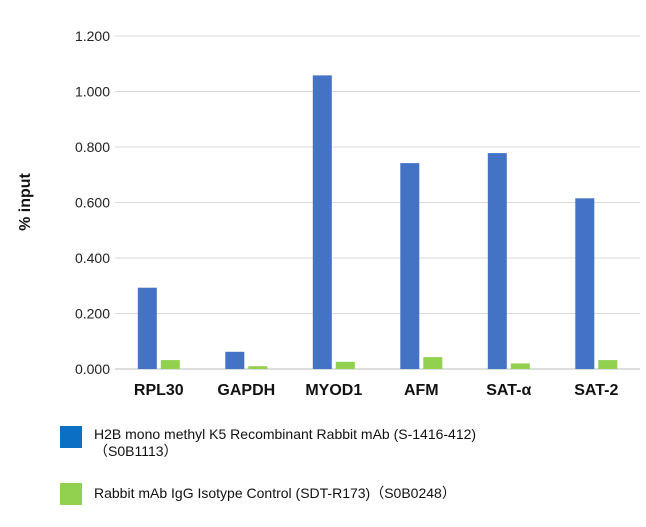 This screenshot has height=527, width=646. Describe the element at coordinates (596, 390) in the screenshot. I see `x-category-label: SAT-2` at that location.